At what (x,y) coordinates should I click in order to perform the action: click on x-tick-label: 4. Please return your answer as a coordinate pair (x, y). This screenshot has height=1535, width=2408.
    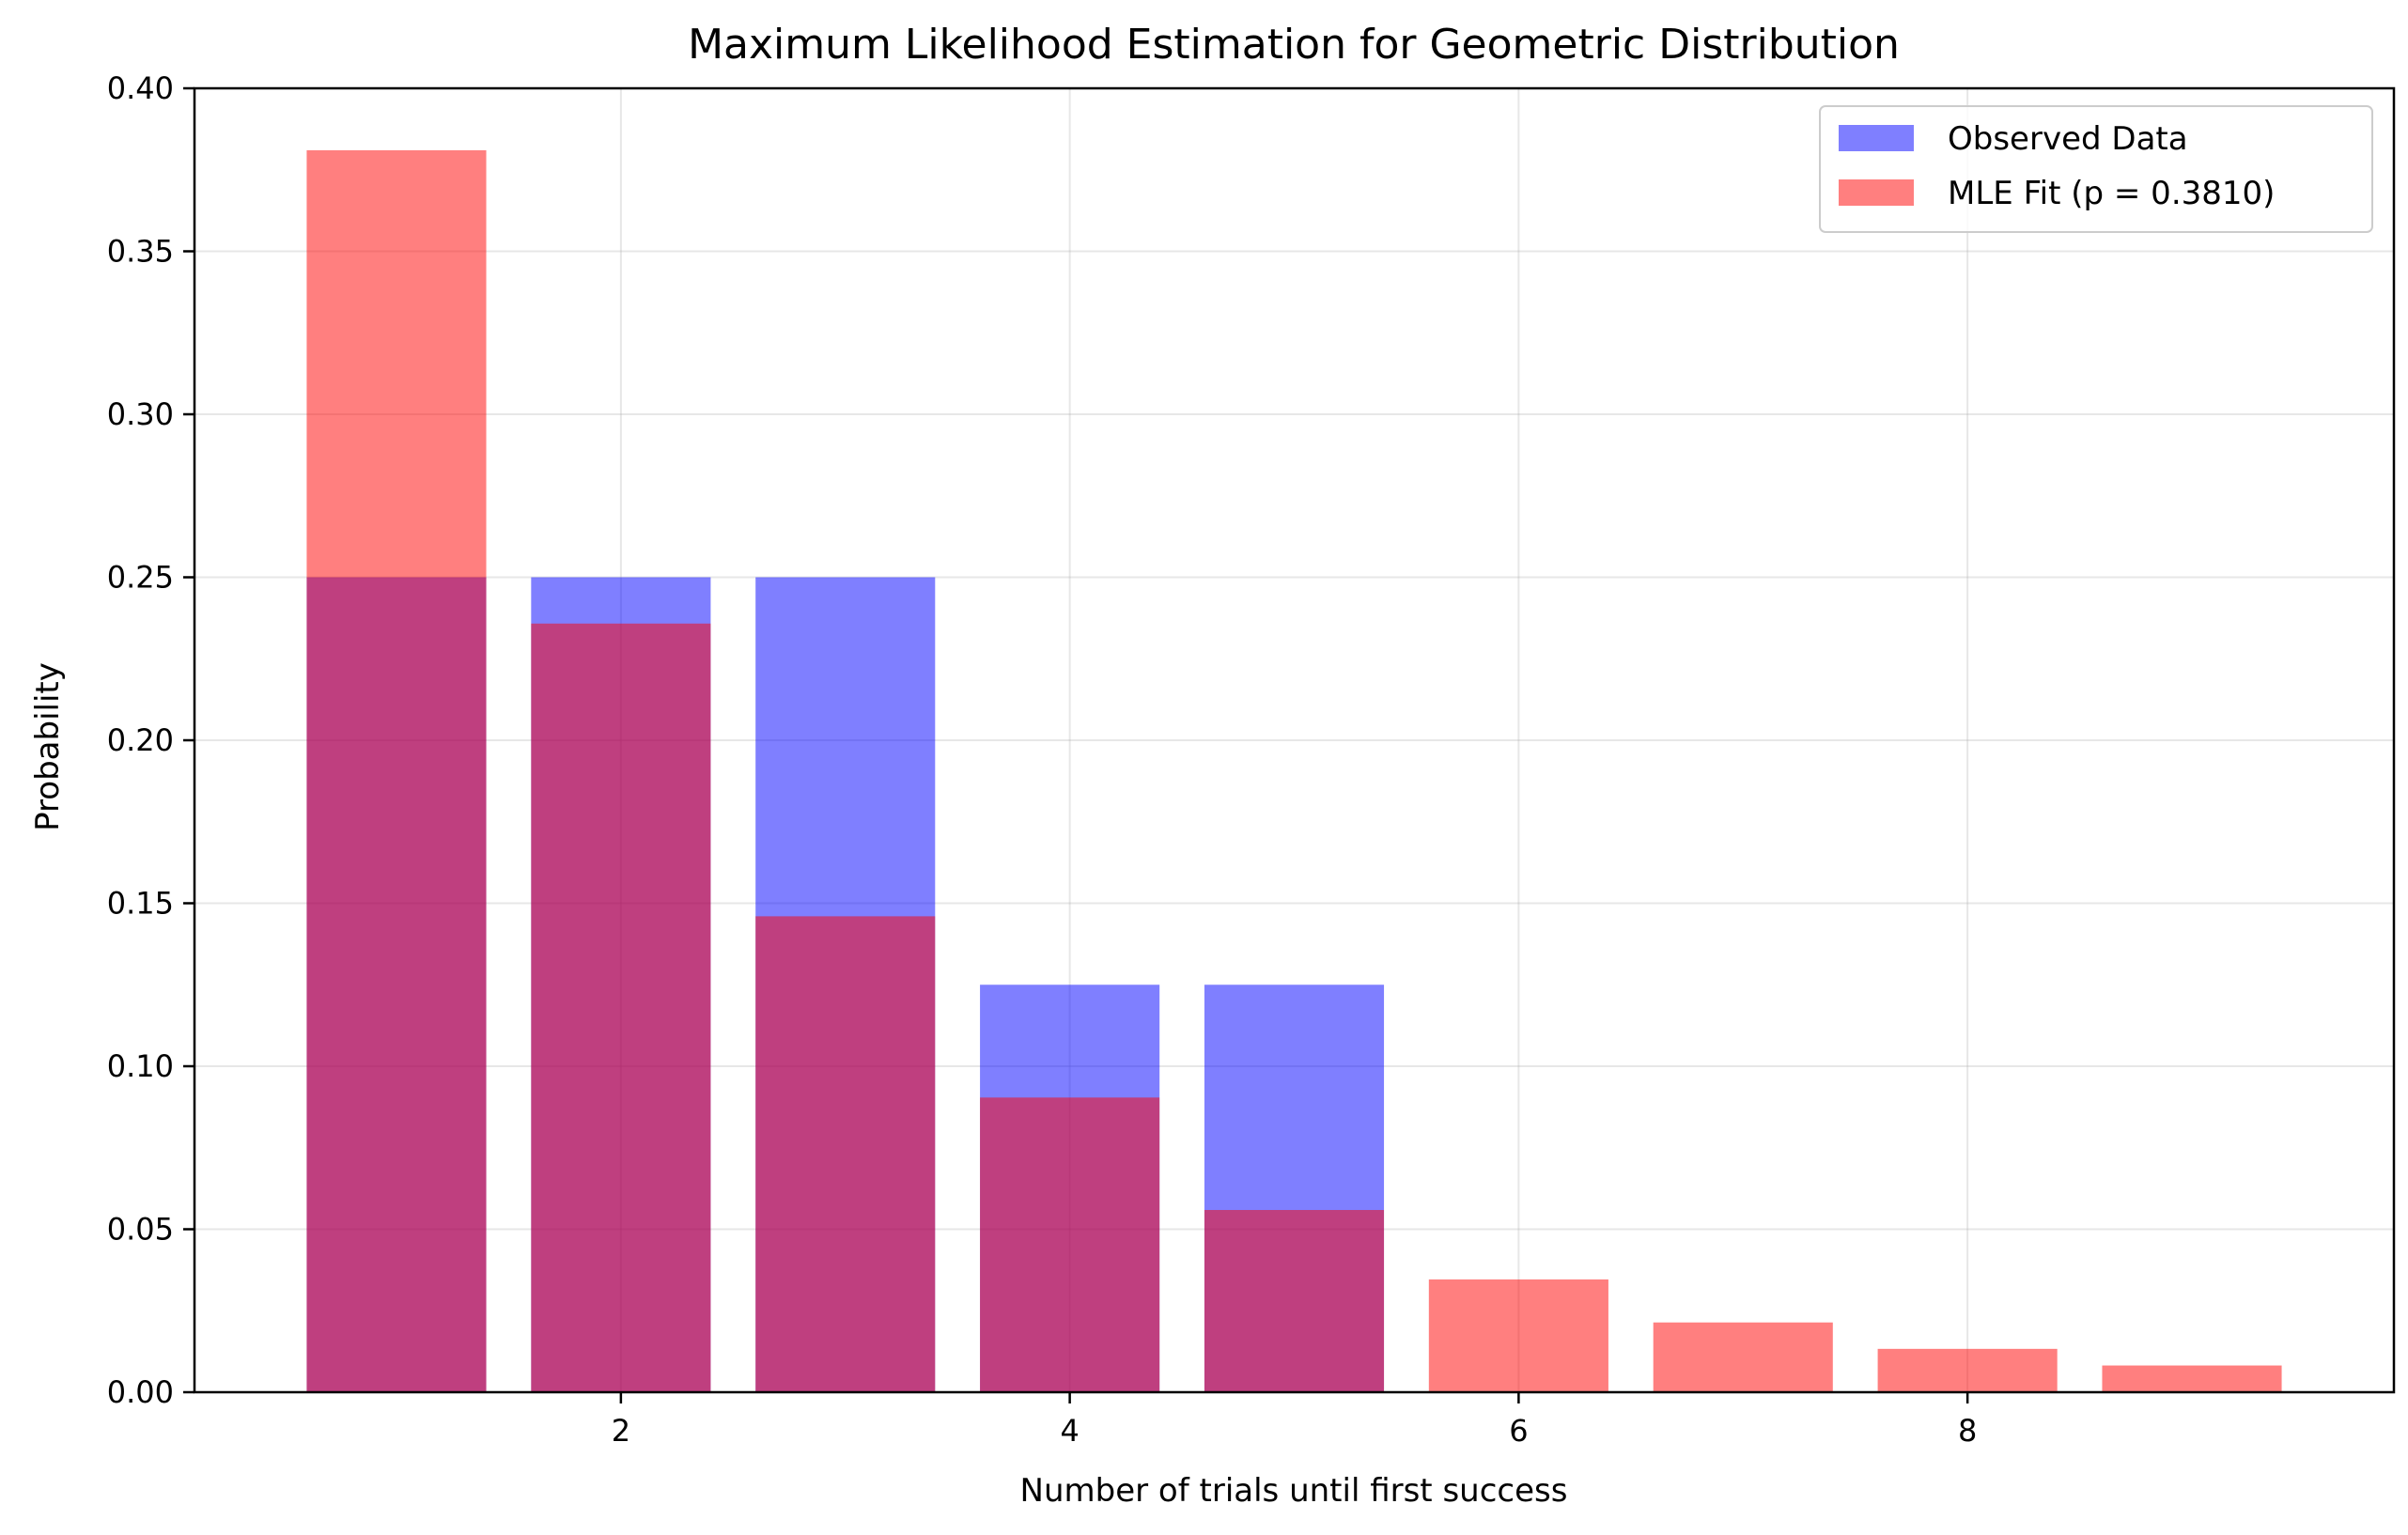
    Looking at the image, I should click on (1069, 1431).